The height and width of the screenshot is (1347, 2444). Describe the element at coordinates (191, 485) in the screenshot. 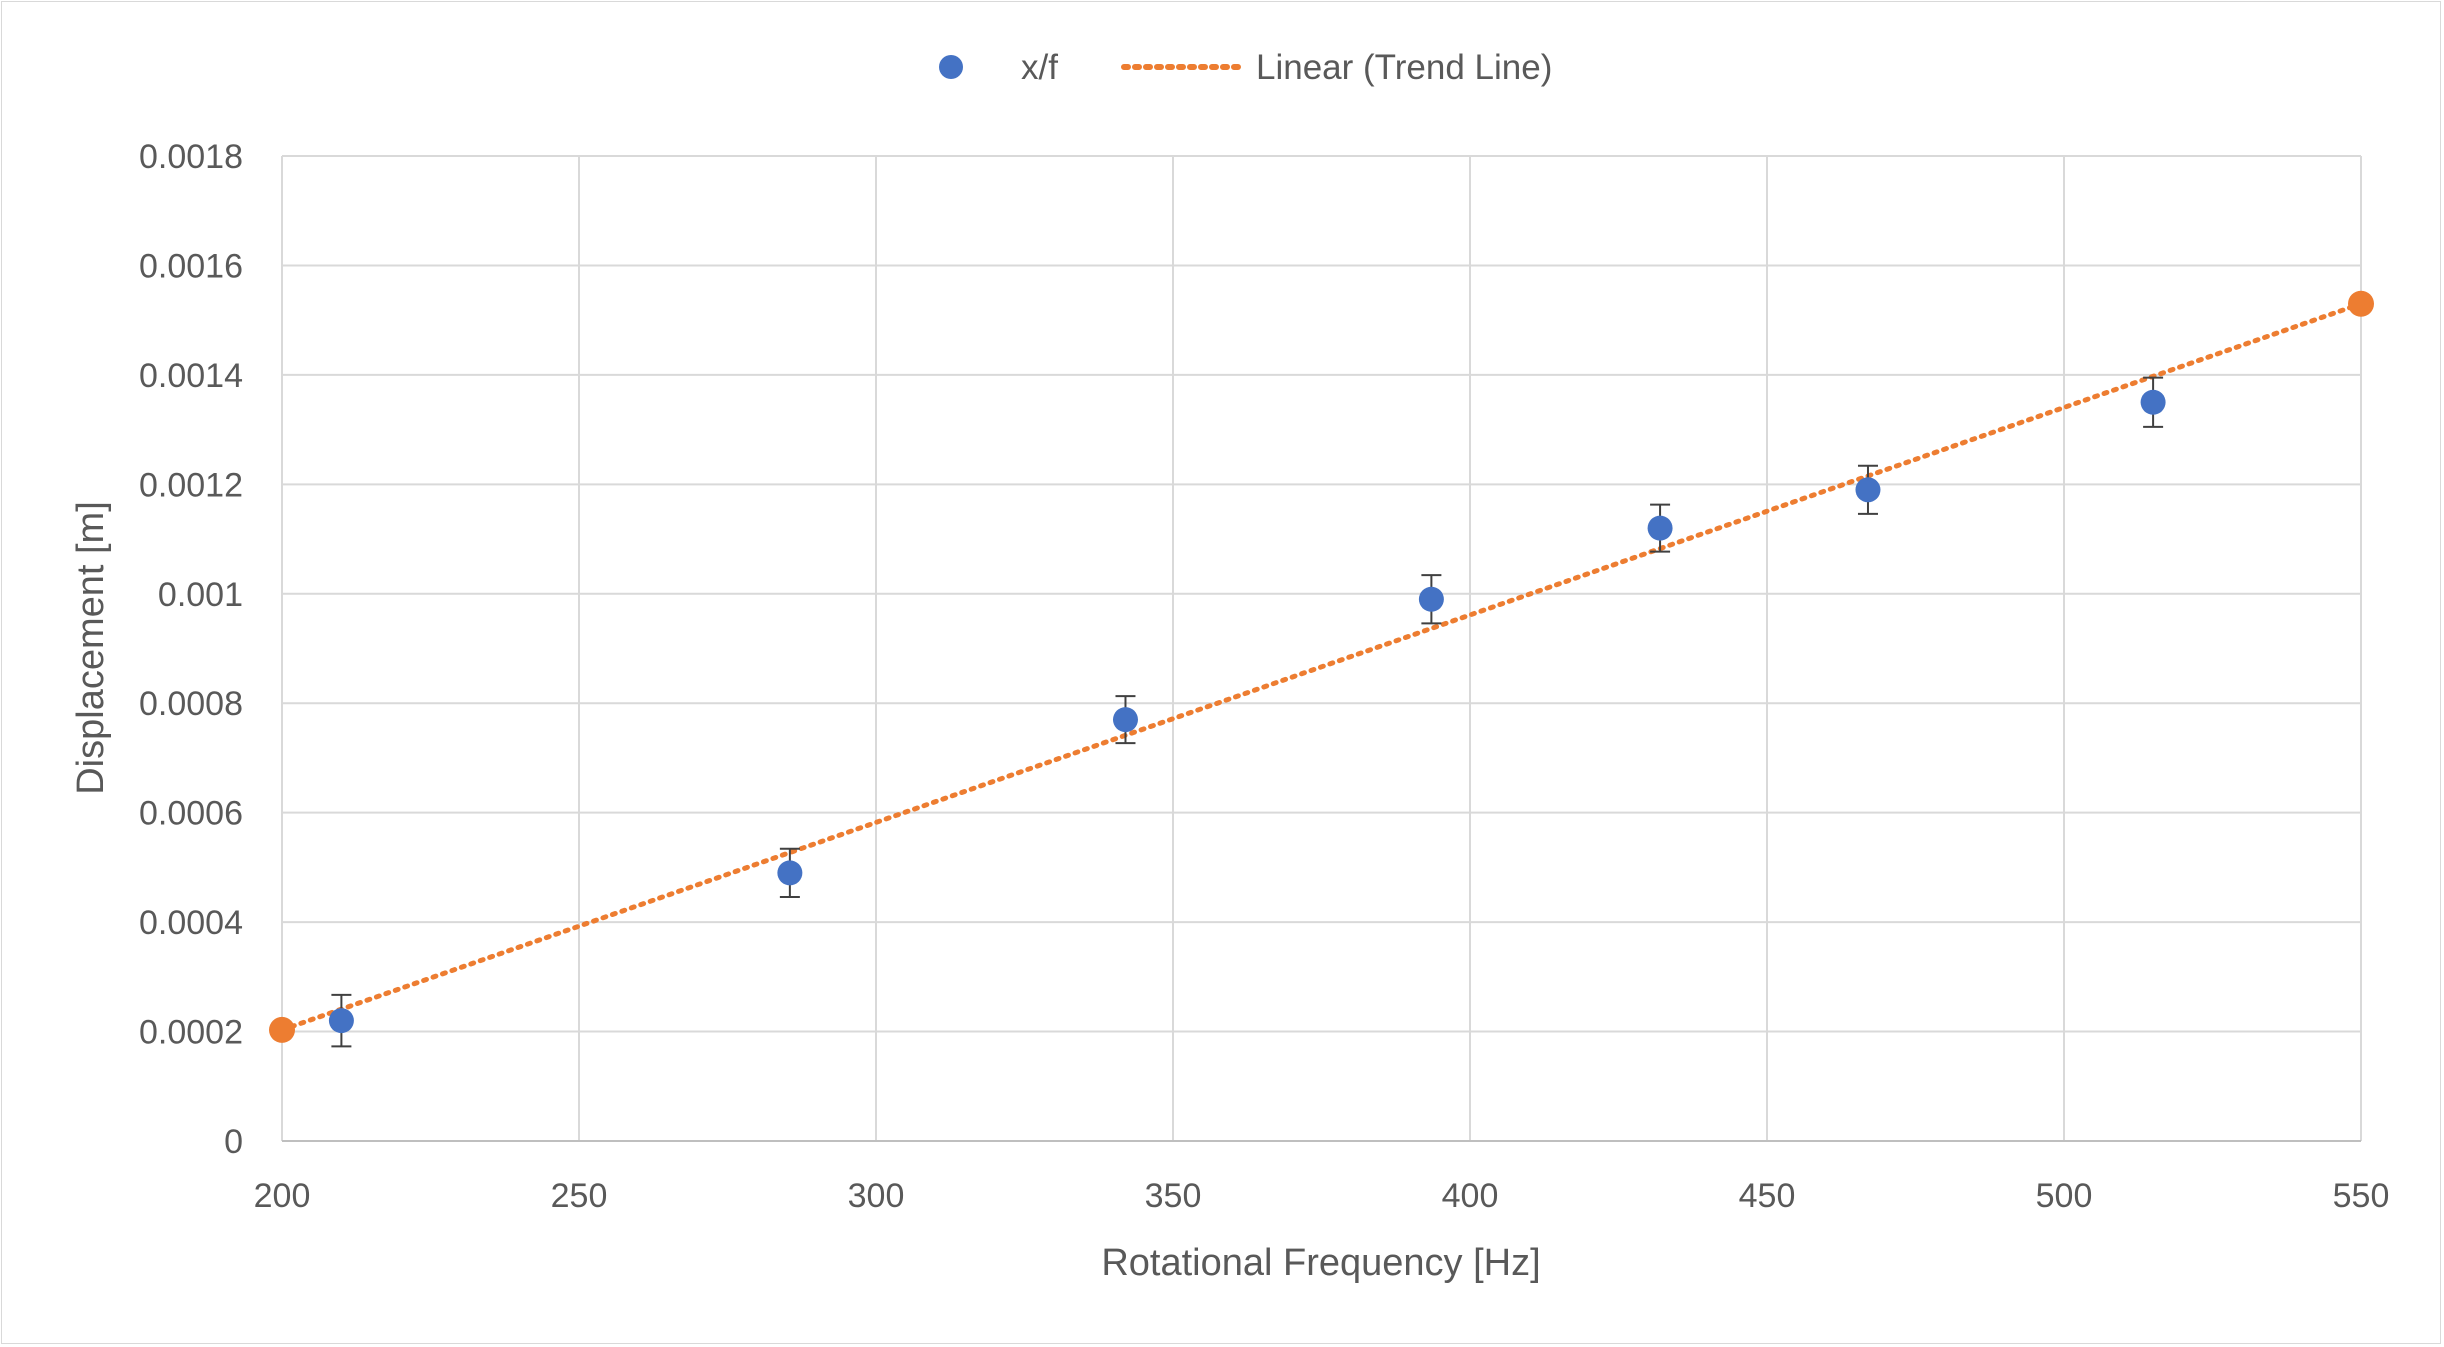

I see `y-tick-label: 0.0012` at that location.